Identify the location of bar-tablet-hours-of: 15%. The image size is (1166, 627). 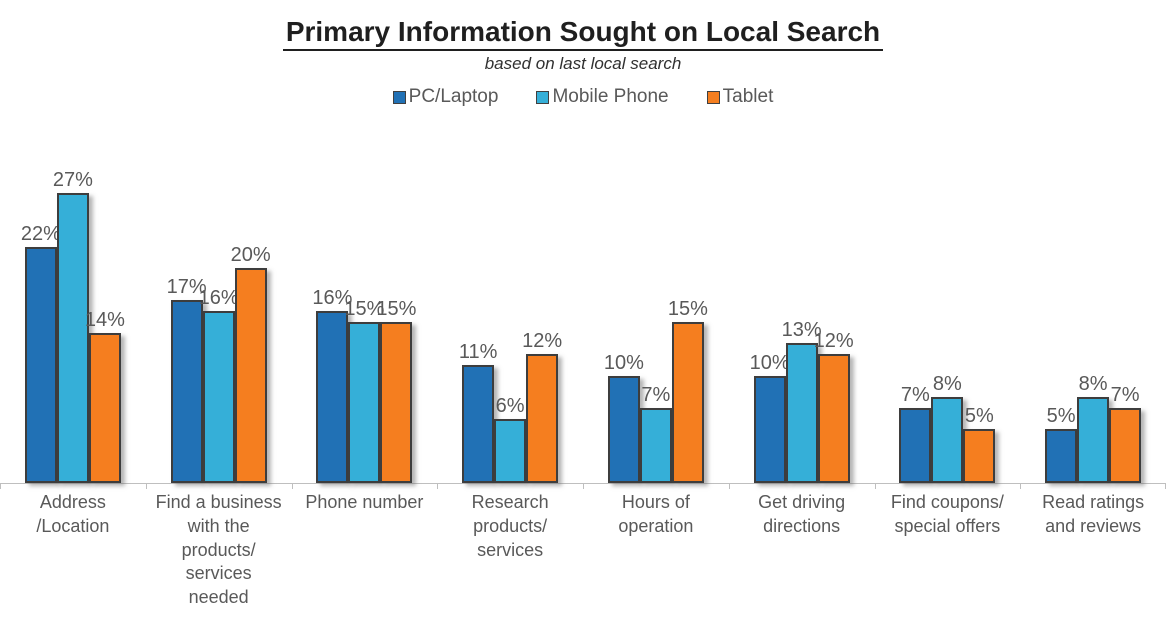
(688, 391).